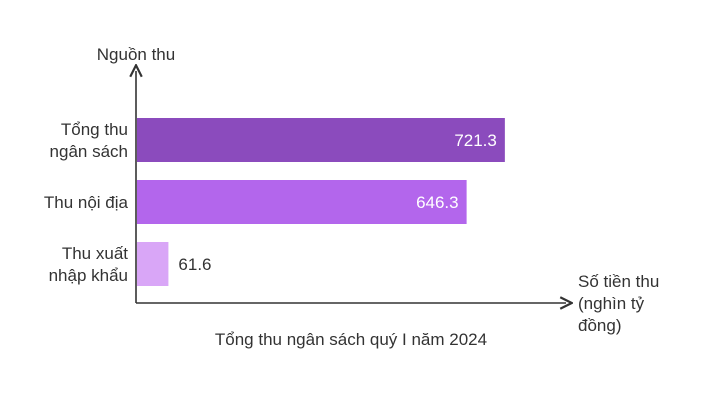 The width and height of the screenshot is (719, 406). Describe the element at coordinates (618, 303) in the screenshot. I see `x-axis-title: Số tiền thu (nghìn tỷ đồng)` at that location.